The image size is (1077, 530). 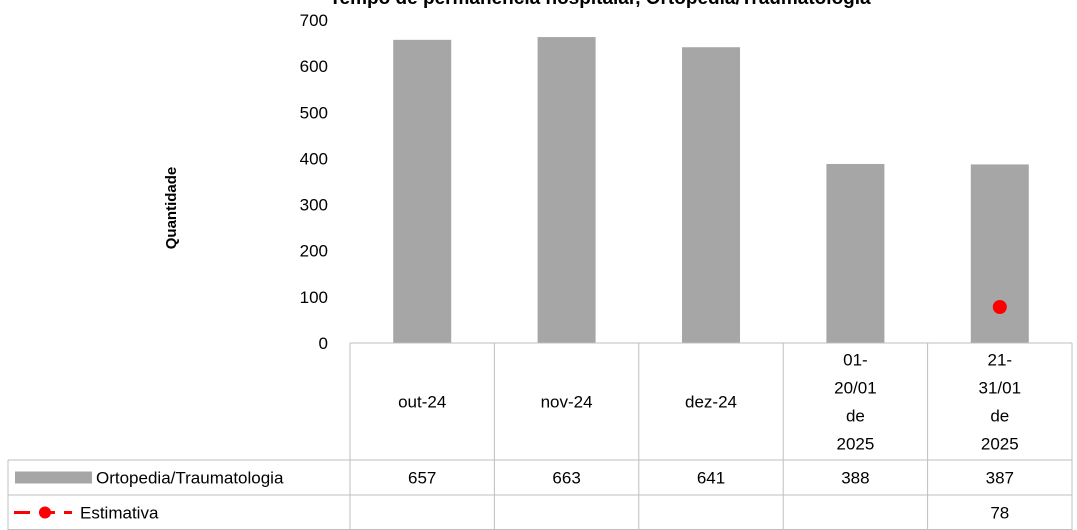 I want to click on y-tick-label: 0, so click(x=323, y=343).